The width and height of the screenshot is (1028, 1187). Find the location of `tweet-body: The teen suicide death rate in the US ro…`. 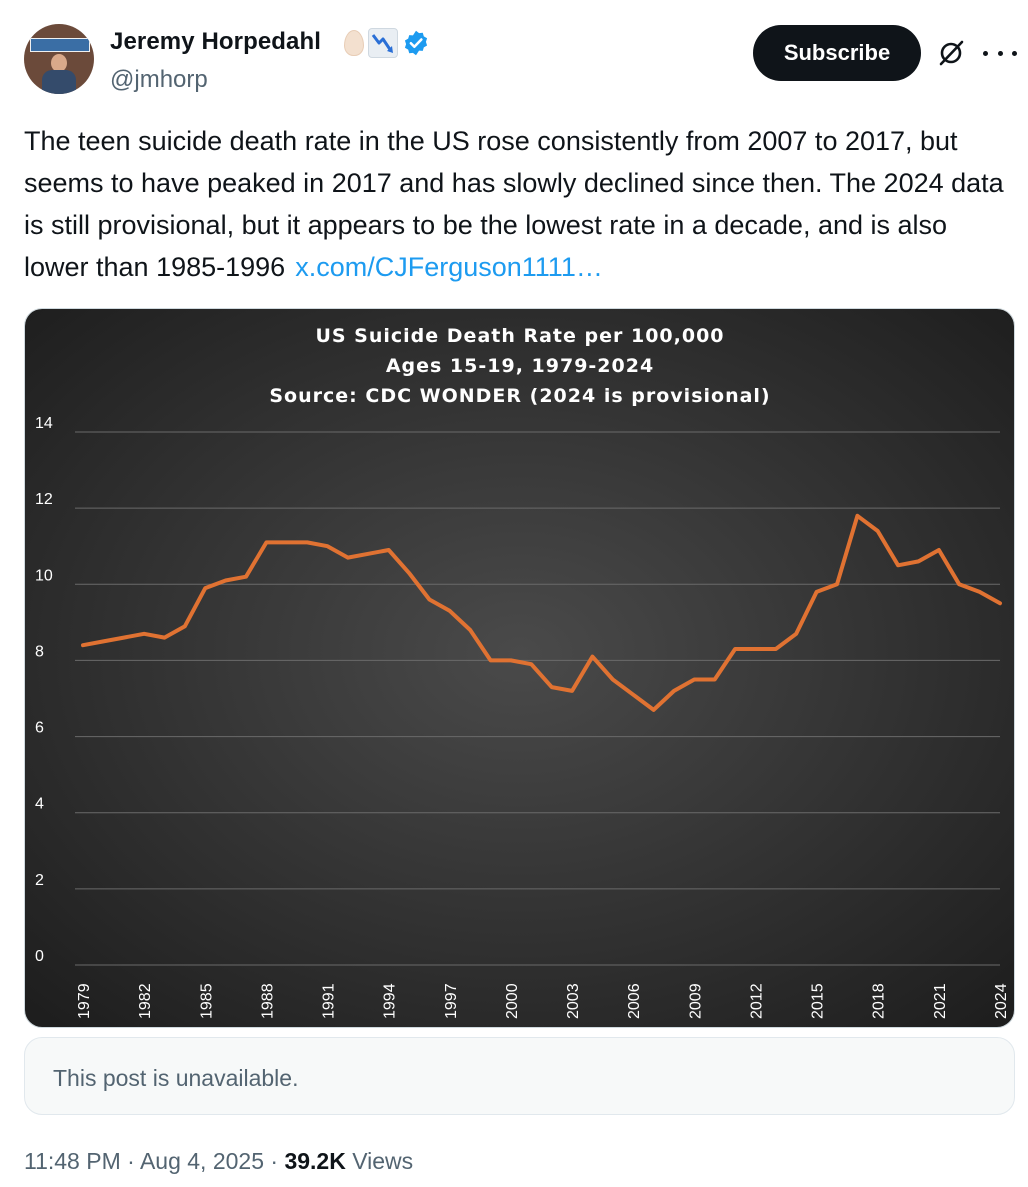

tweet-body: The teen suicide death rate in the US ro… is located at coordinates (514, 204).